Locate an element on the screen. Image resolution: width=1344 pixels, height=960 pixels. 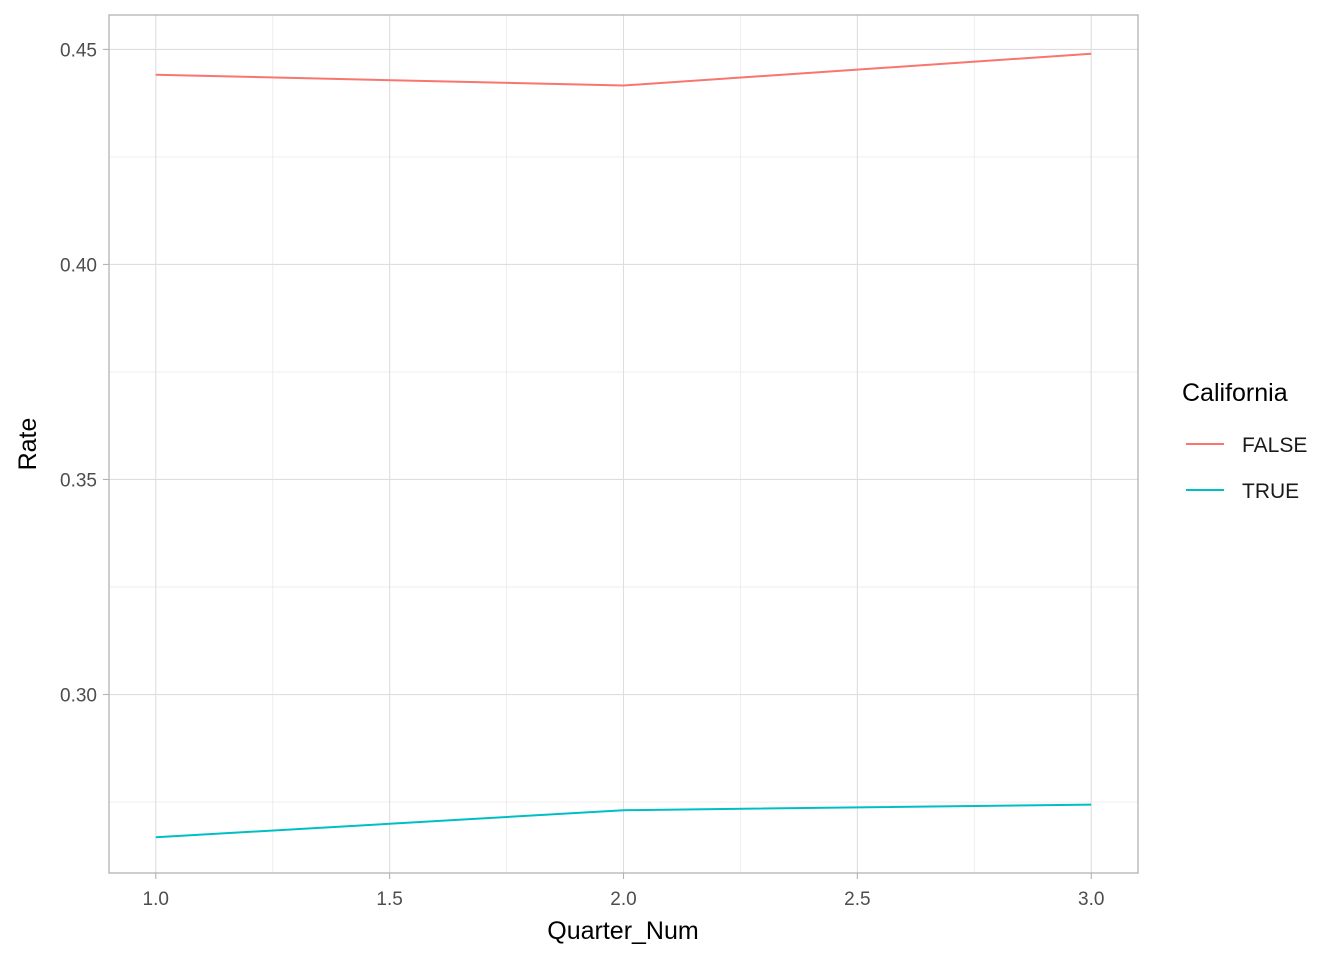
series-line-false is located at coordinates (623, 69).